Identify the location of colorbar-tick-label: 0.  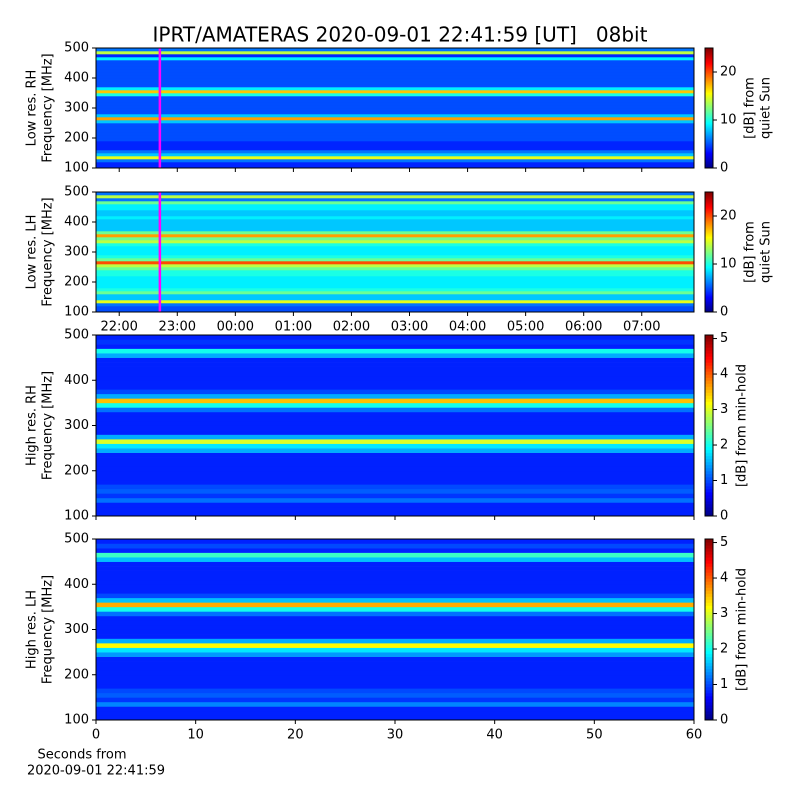
(724, 168).